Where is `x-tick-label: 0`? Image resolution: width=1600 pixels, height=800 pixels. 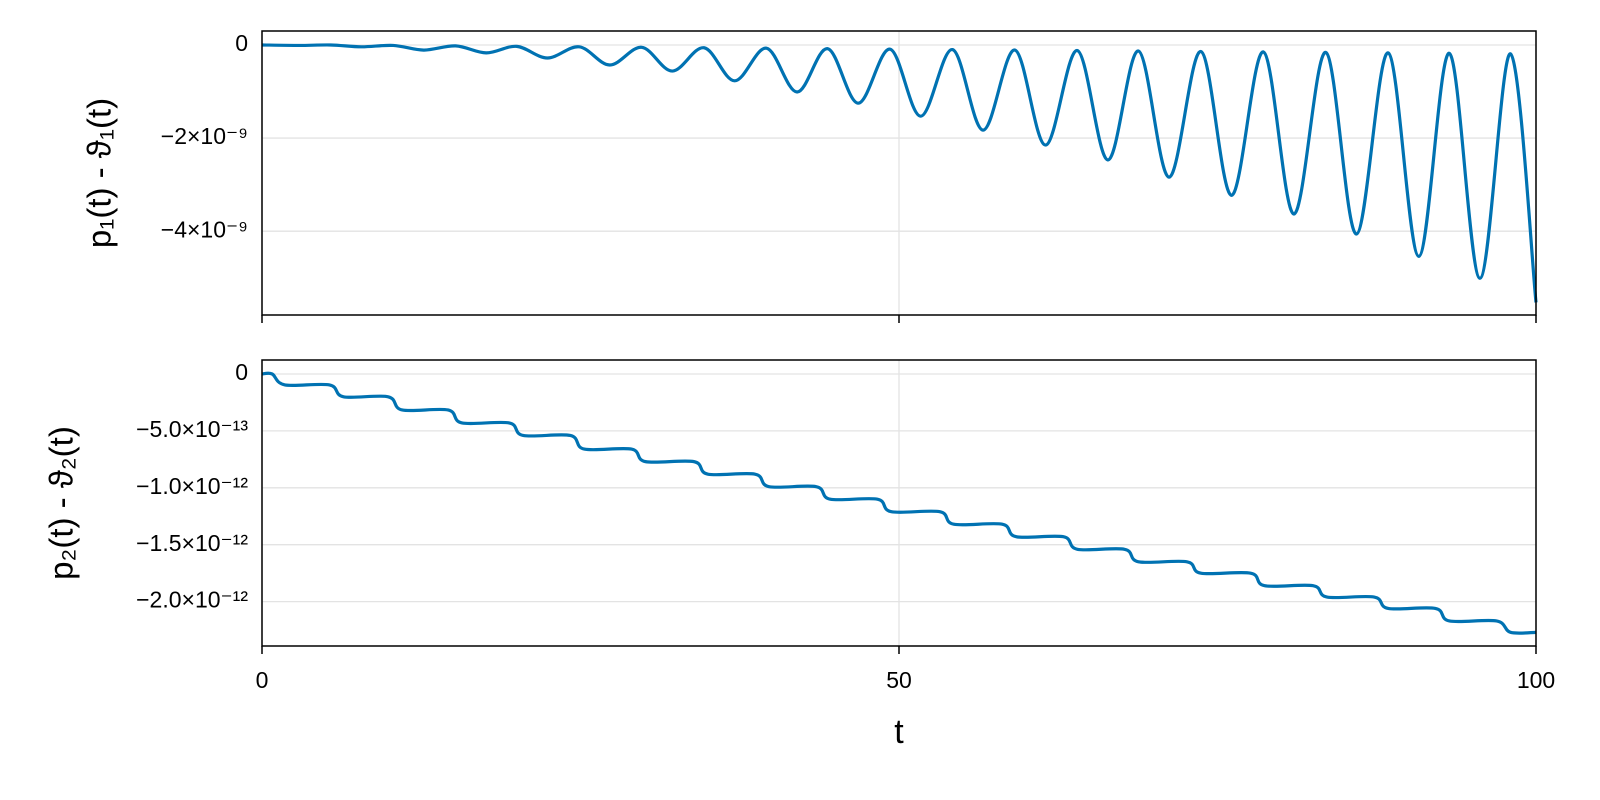 x-tick-label: 0 is located at coordinates (262, 680).